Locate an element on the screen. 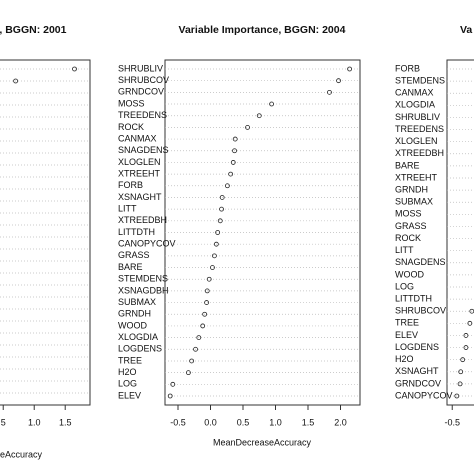  chart-title: Variable Importance, BGGN: 2004 is located at coordinates (262, 30).